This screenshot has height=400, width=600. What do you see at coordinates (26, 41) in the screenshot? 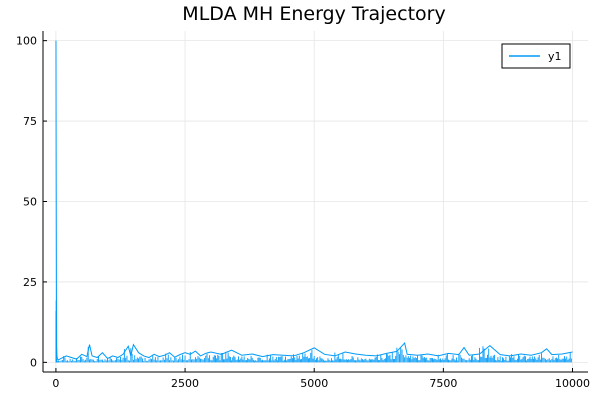
I see `y-tick-label-4: 100` at bounding box center [26, 41].